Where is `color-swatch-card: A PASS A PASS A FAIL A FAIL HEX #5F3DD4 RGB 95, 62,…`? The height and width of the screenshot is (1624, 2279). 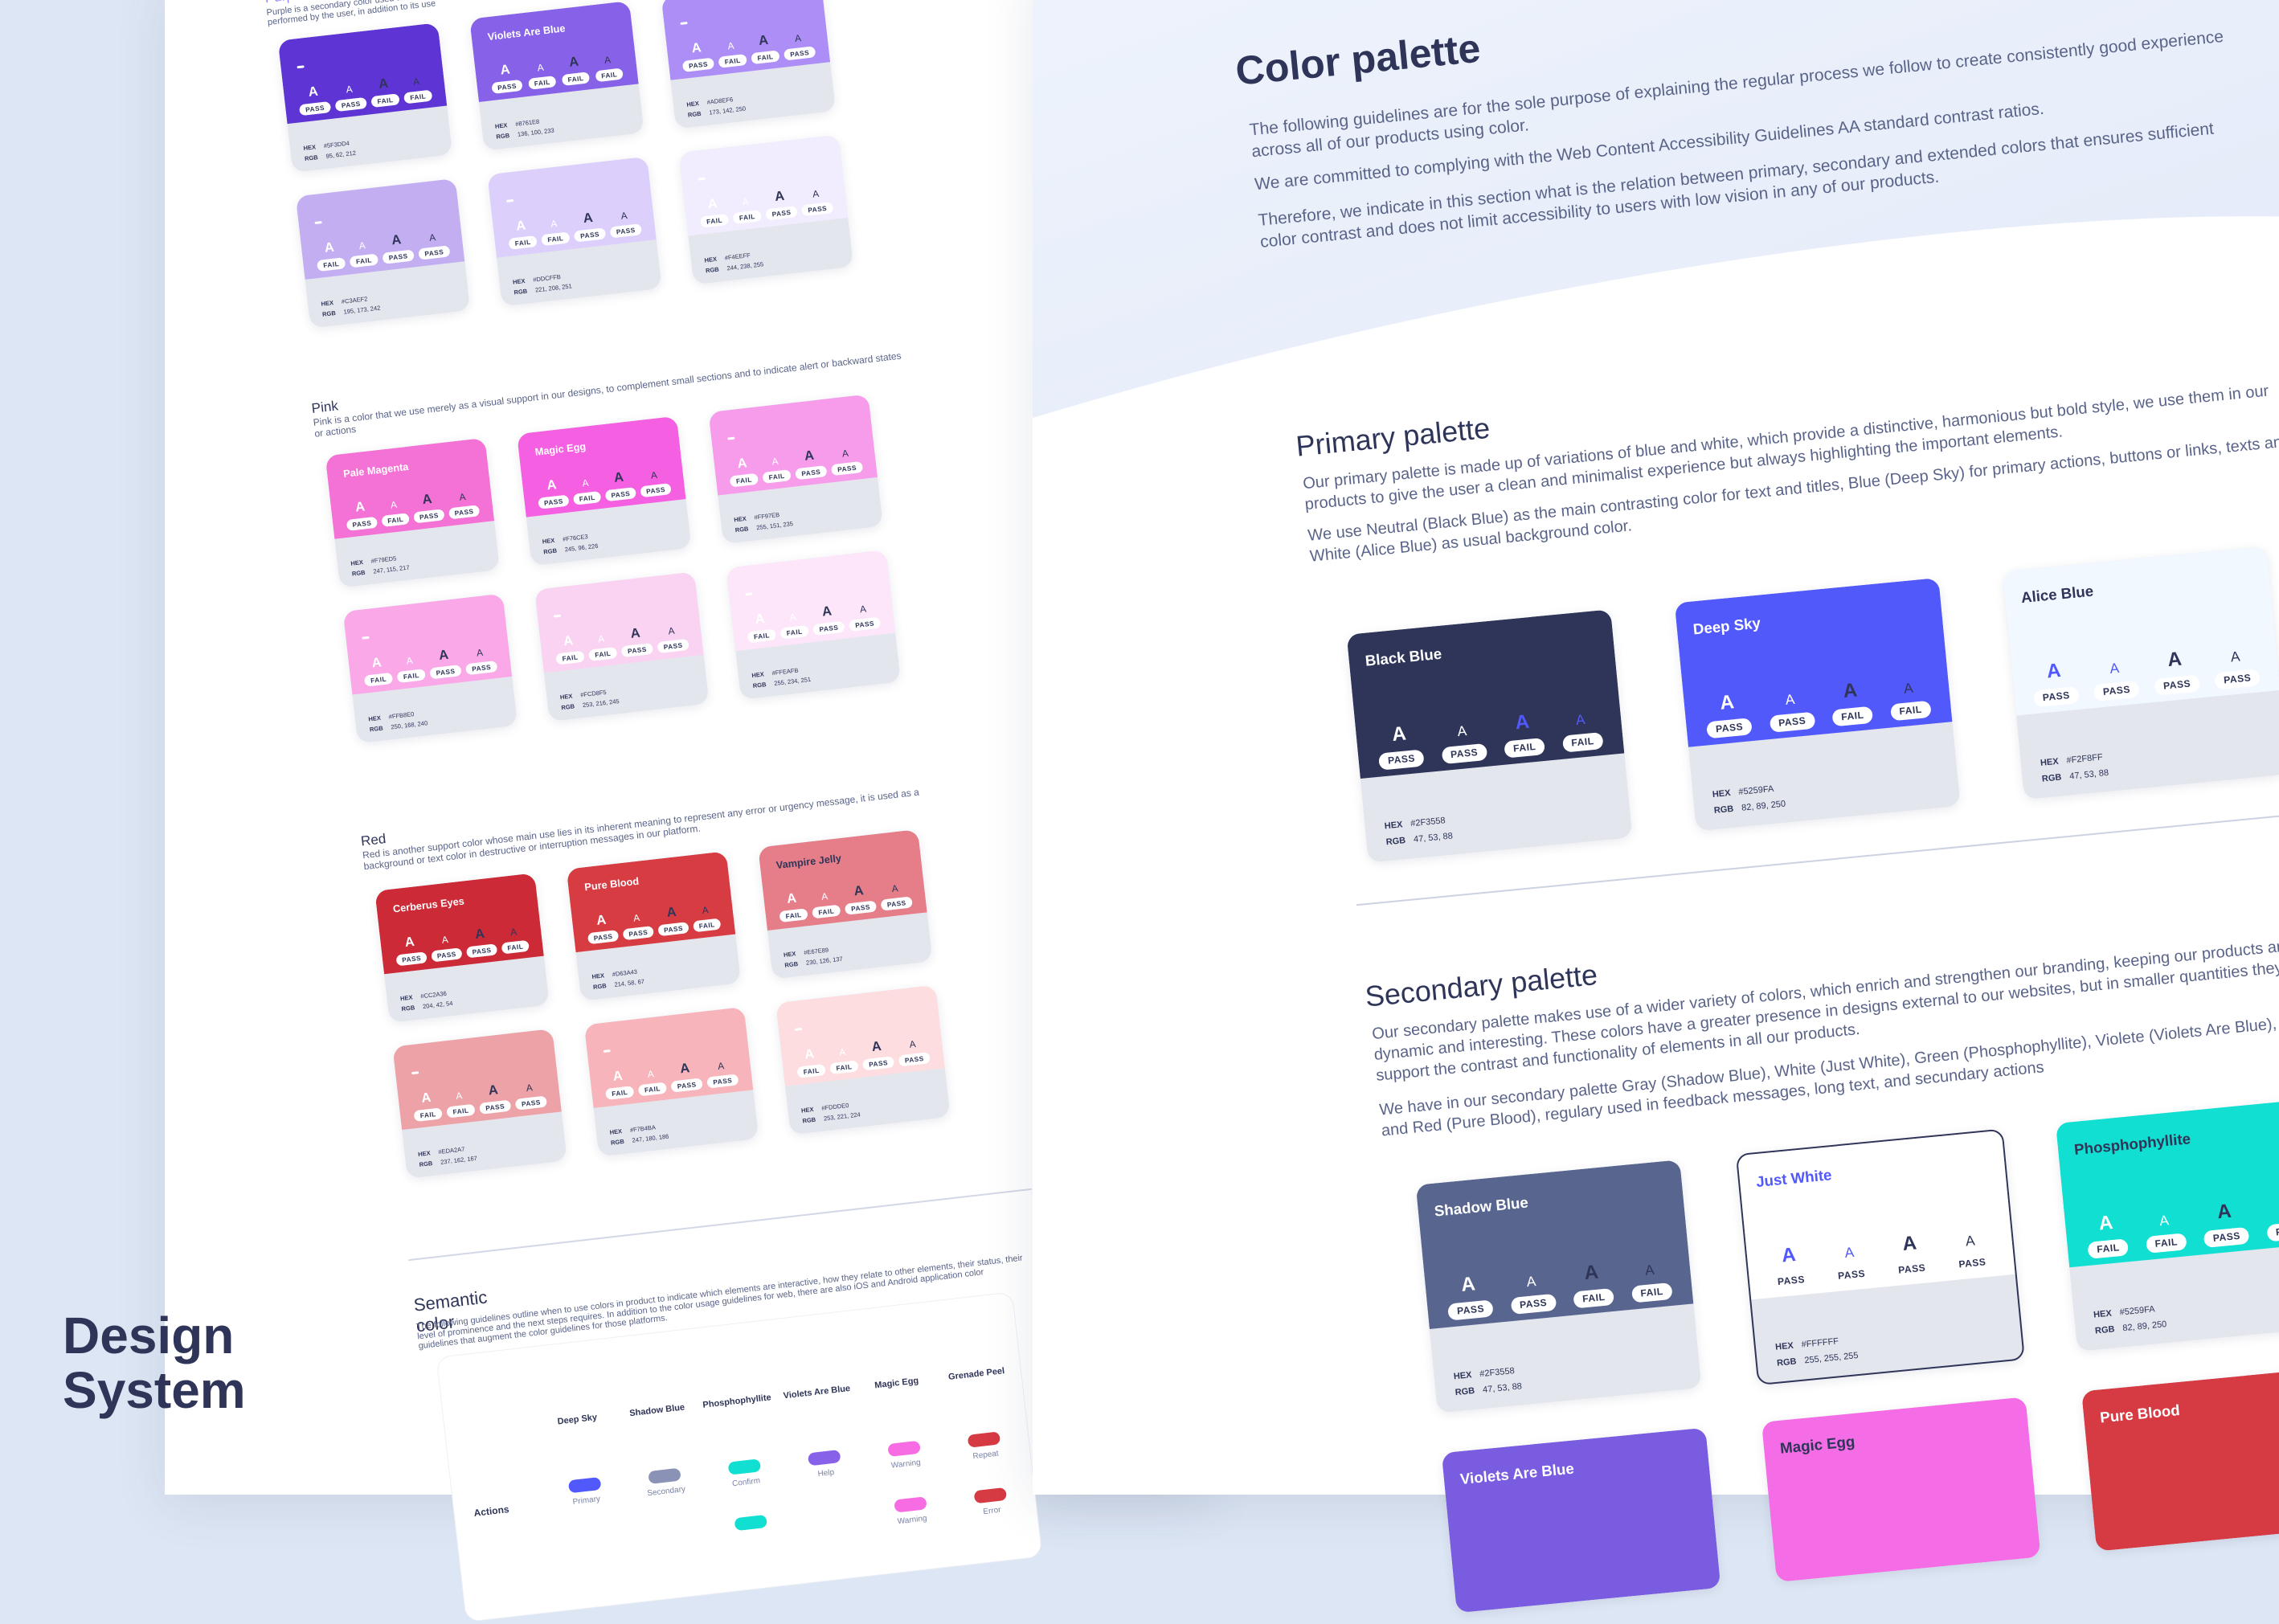 color-swatch-card: A PASS A PASS A FAIL A FAIL HEX #5F3DD4 RGB 95, 62,… is located at coordinates (365, 97).